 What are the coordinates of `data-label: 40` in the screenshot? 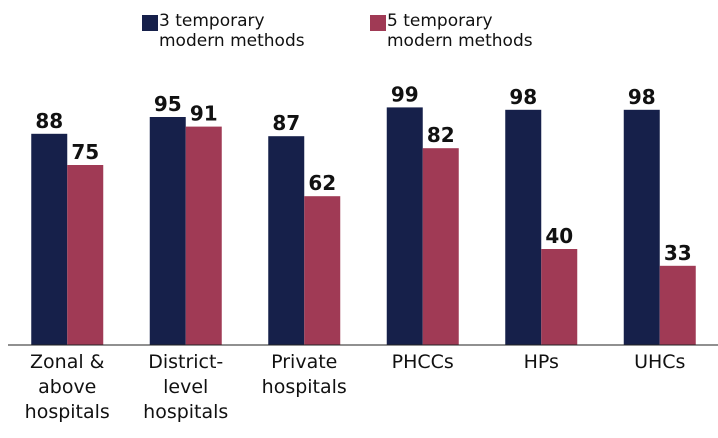 It's located at (559, 236).